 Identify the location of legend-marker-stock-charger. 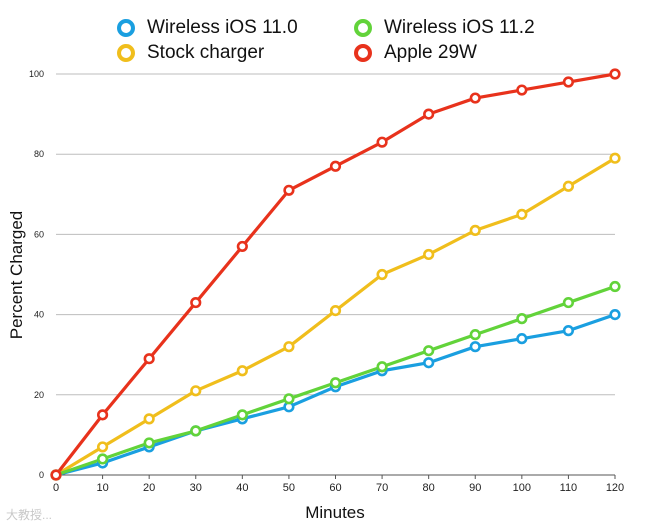
(126, 53).